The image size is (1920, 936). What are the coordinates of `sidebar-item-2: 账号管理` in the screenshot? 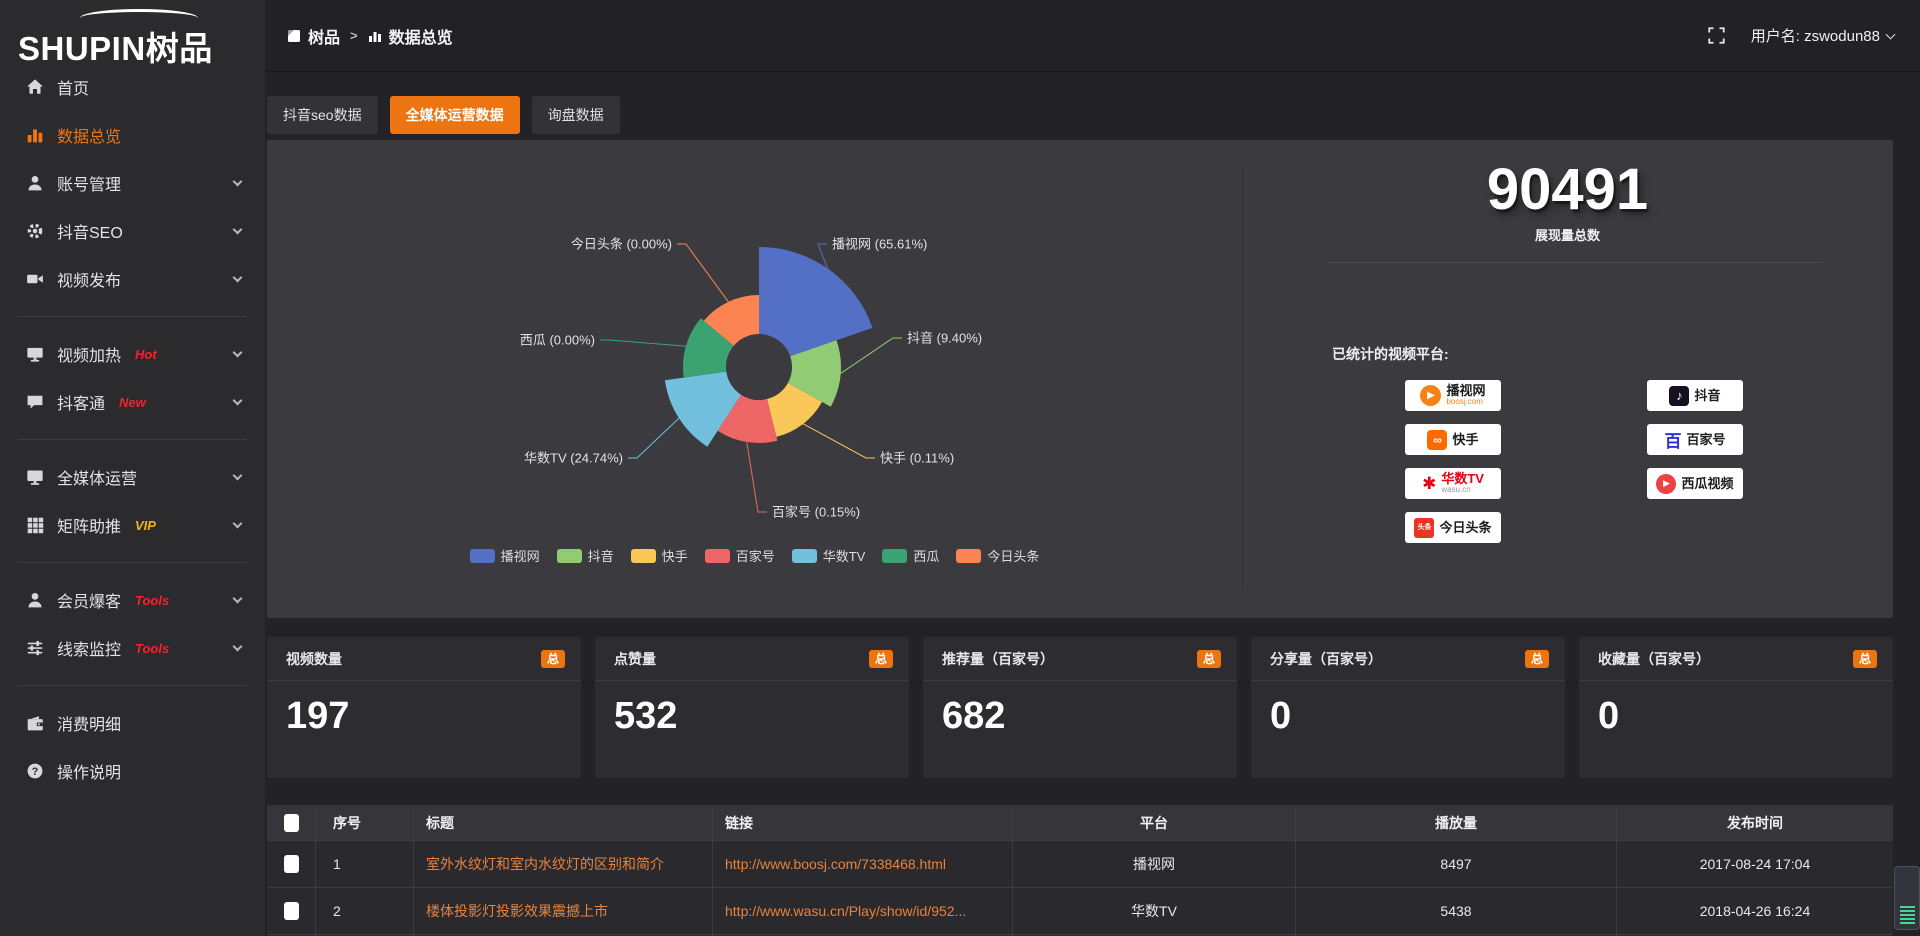 It's located at (132, 183).